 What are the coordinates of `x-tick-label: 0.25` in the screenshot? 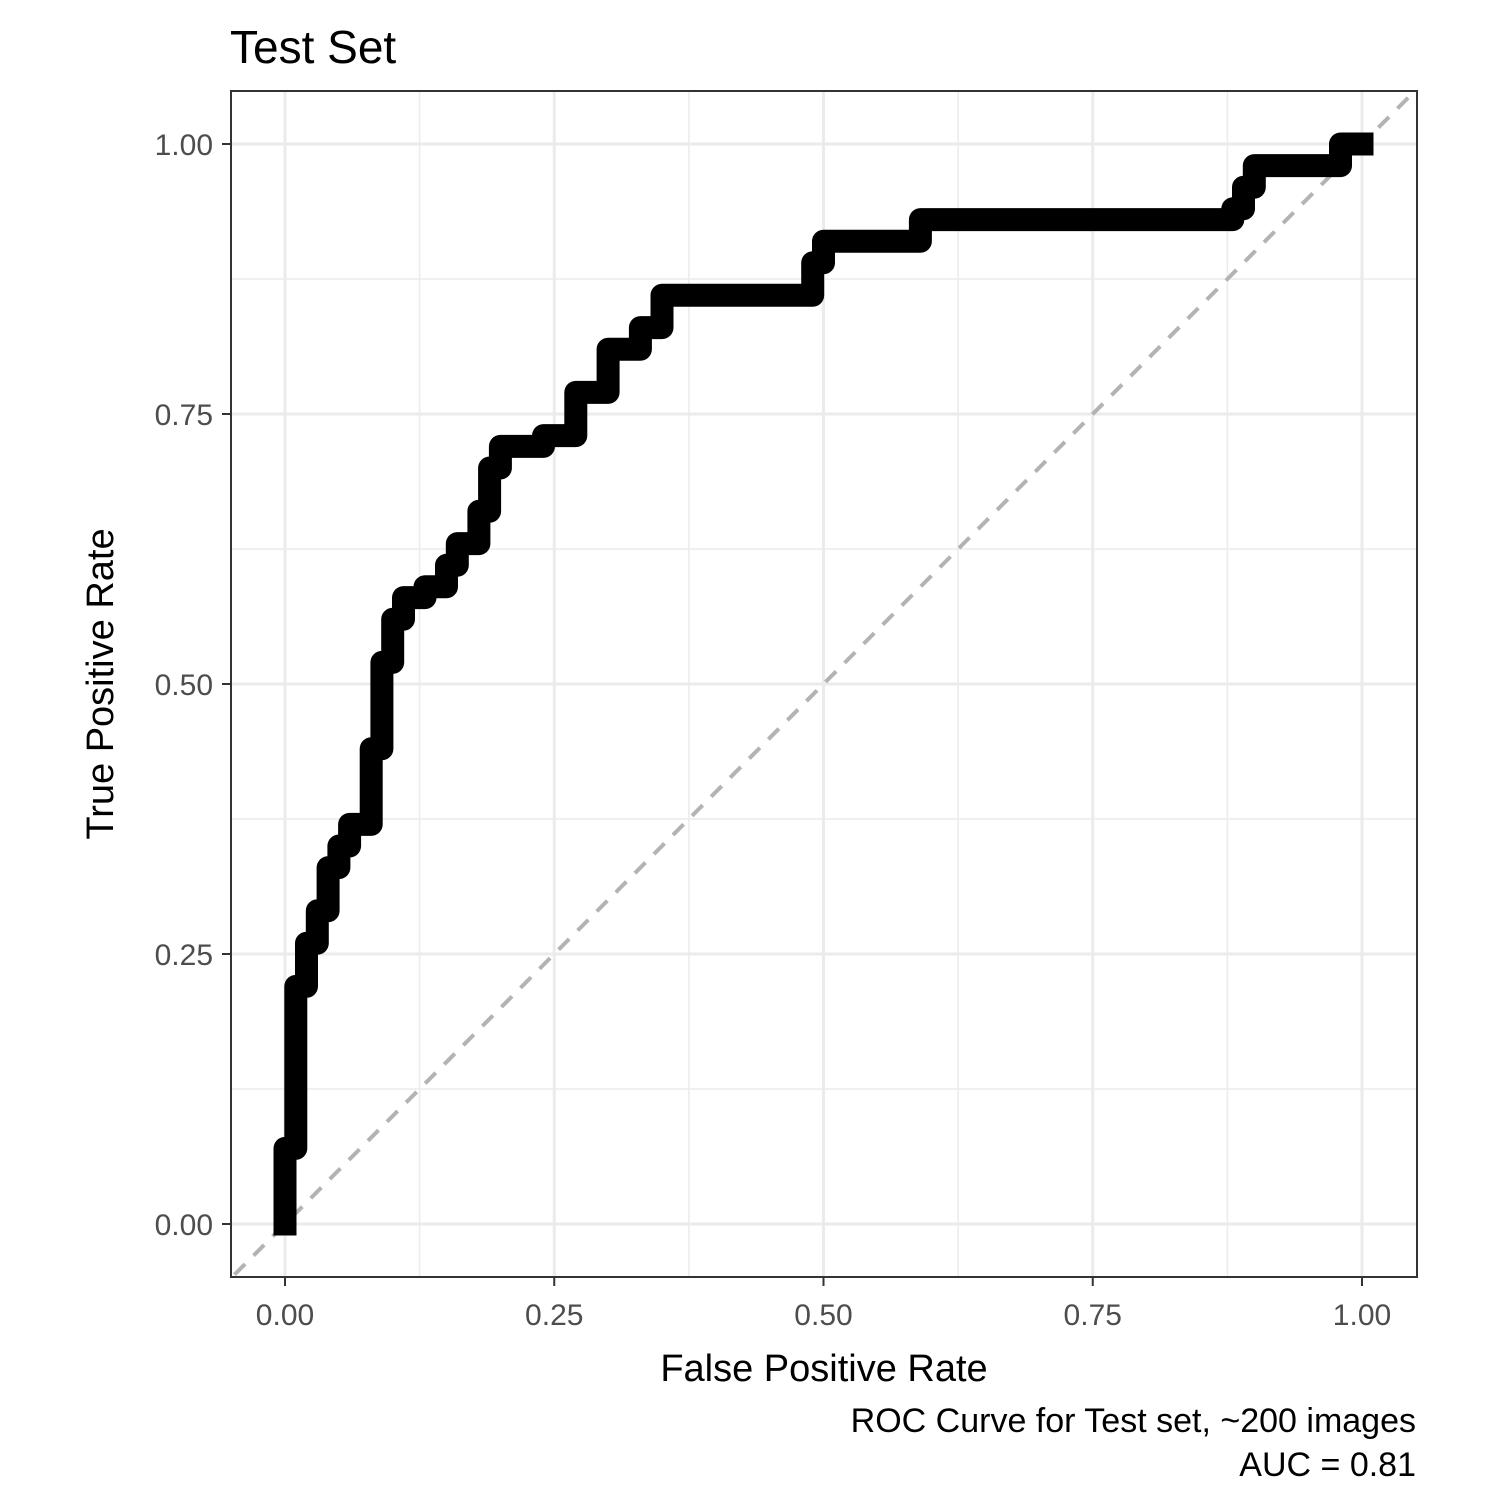 It's located at (554, 1315).